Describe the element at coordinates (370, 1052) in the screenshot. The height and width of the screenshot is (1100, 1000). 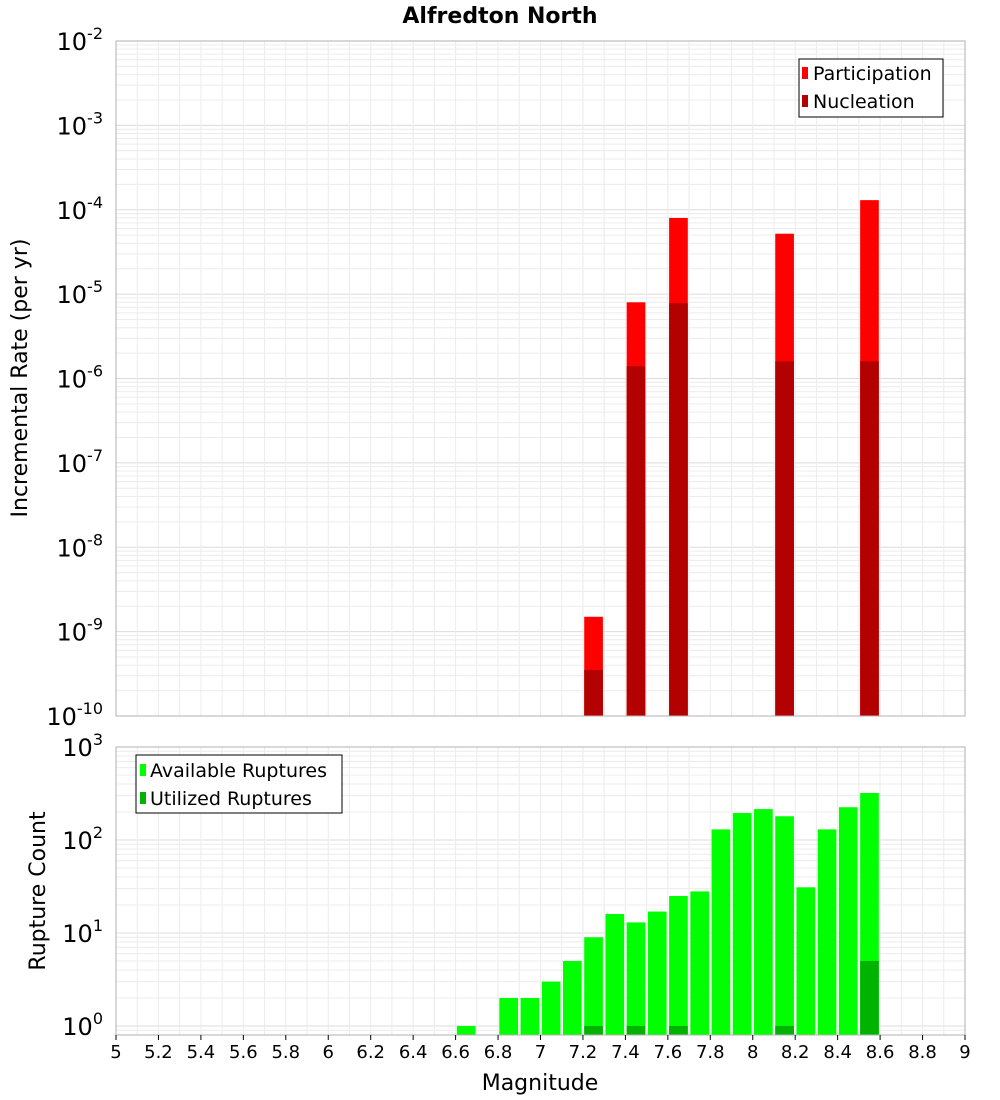
I see `count-x-tick-label: 6.2` at that location.